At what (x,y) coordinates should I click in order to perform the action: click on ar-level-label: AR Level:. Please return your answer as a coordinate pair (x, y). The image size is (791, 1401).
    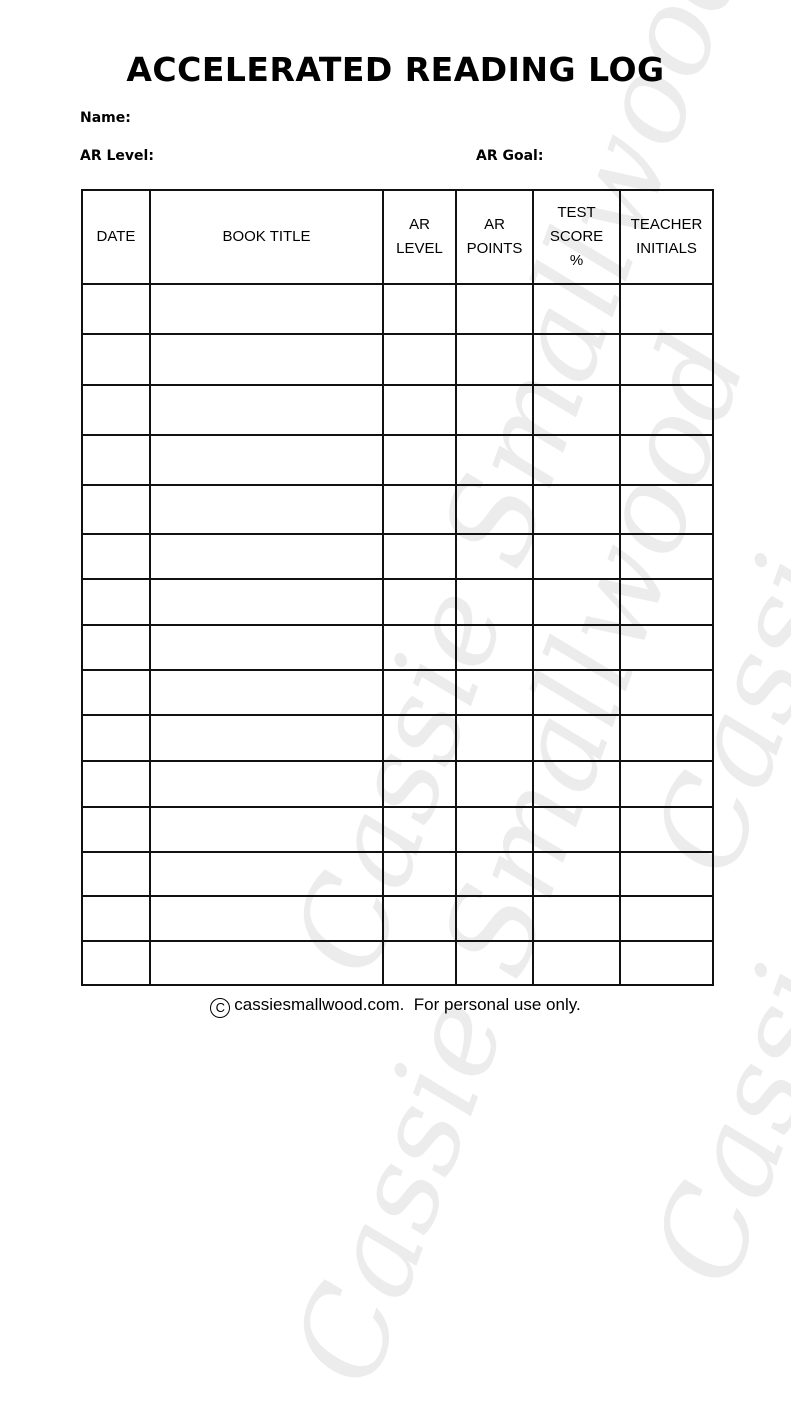
    Looking at the image, I should click on (117, 156).